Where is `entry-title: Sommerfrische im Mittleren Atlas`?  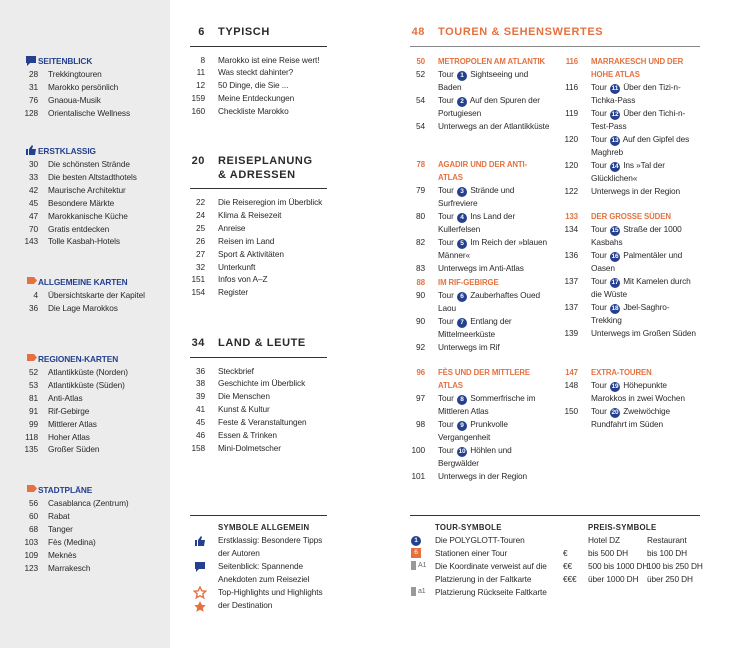
entry-title: Sommerfrische im Mittleren Atlas is located at coordinates (487, 404).